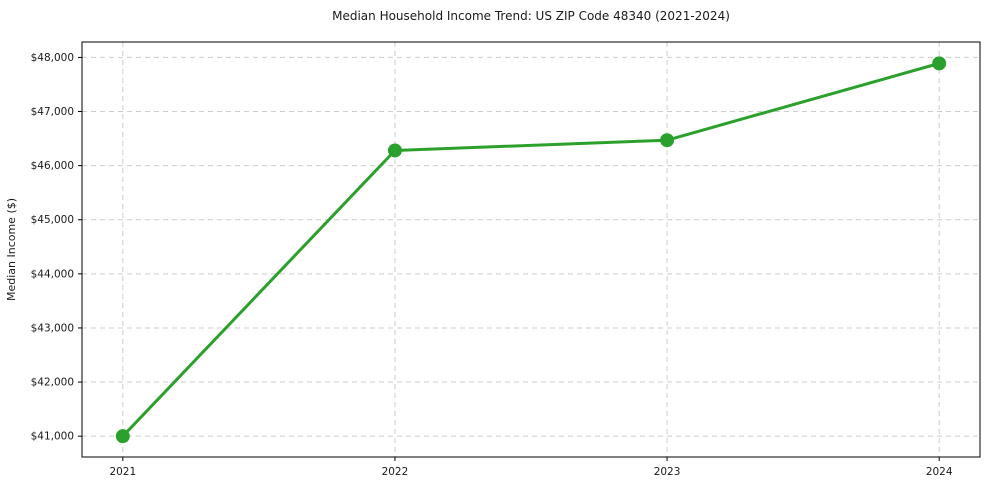  Describe the element at coordinates (52, 58) in the screenshot. I see `y-tick-label: $48,000` at that location.